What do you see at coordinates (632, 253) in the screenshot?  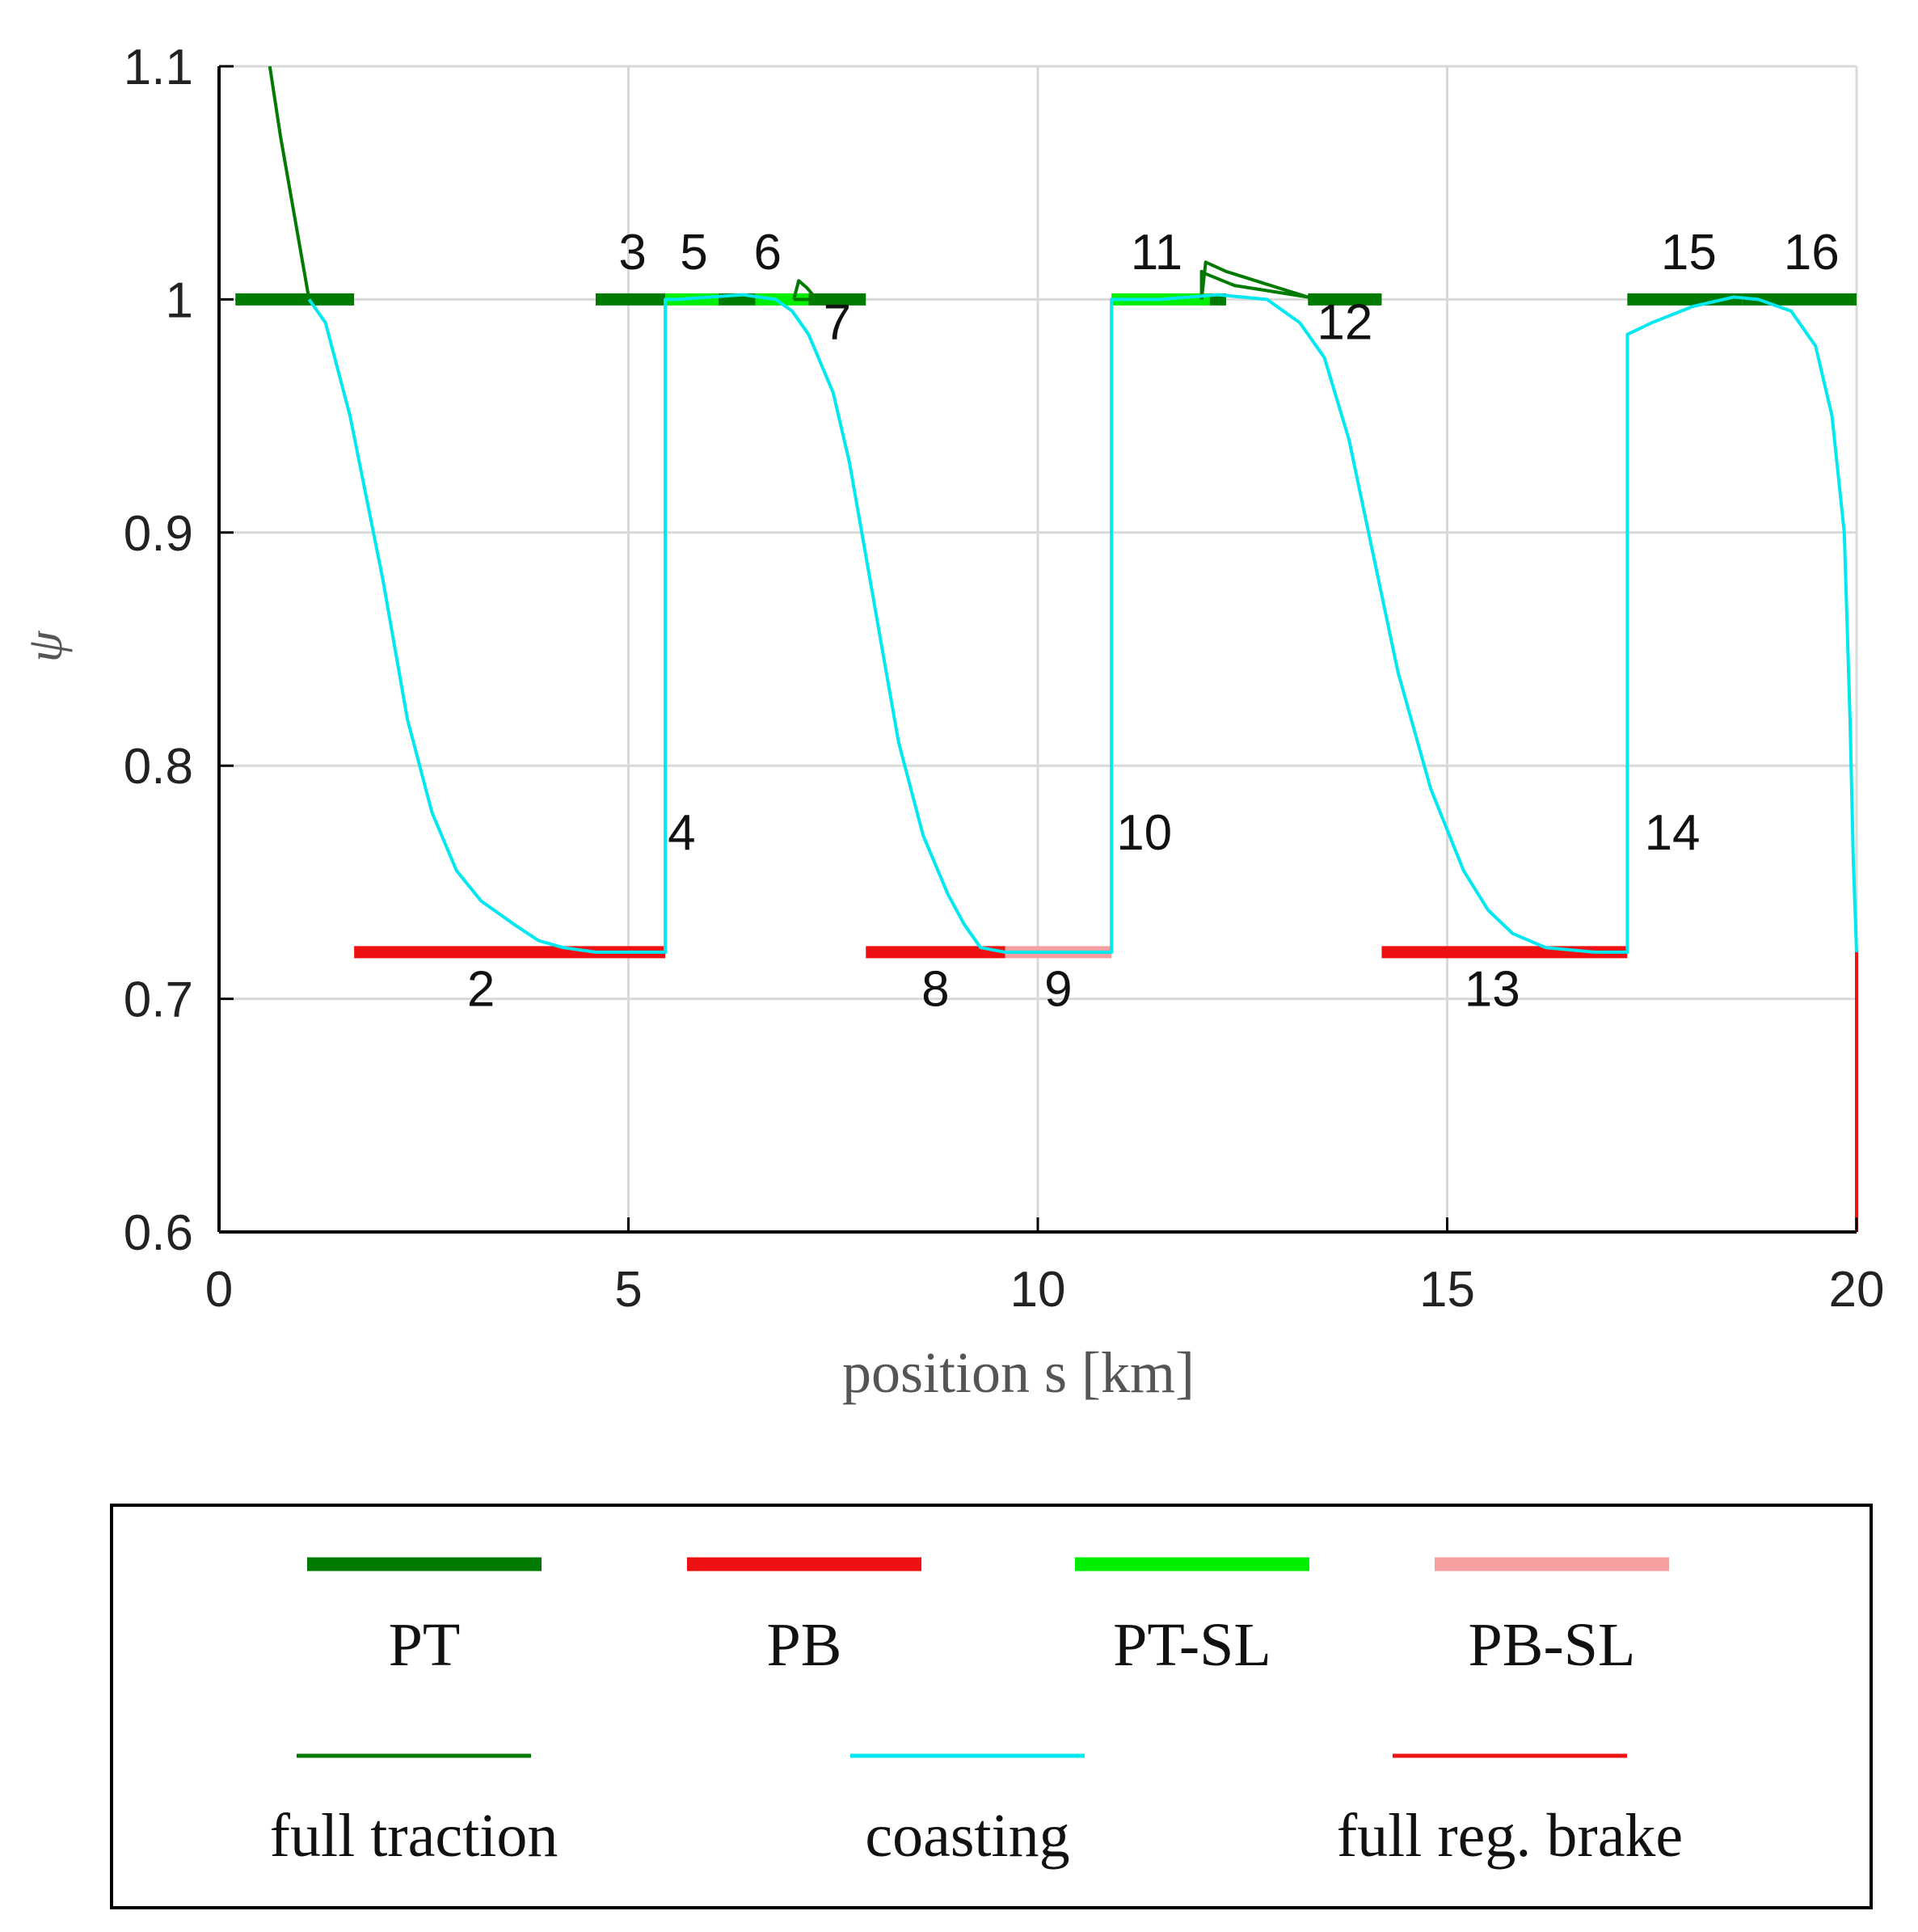 I see `annotation-label-3: 3` at bounding box center [632, 253].